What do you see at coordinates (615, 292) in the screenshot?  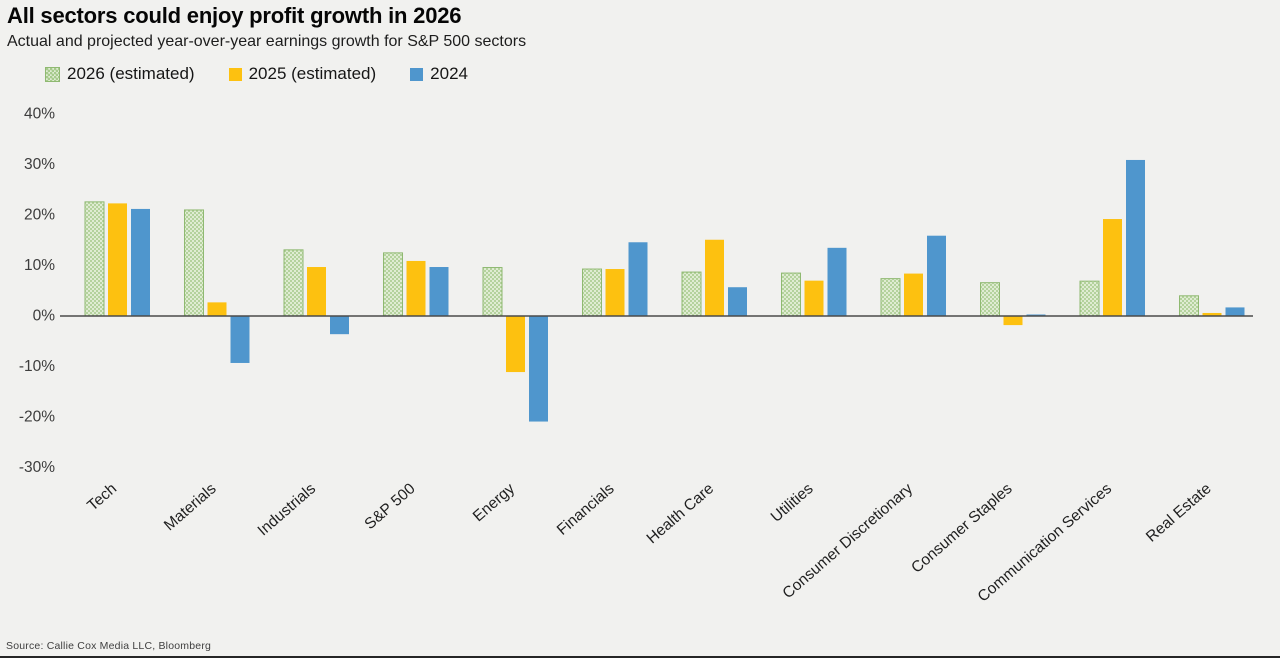 I see `bar-financials-2025-estimated` at bounding box center [615, 292].